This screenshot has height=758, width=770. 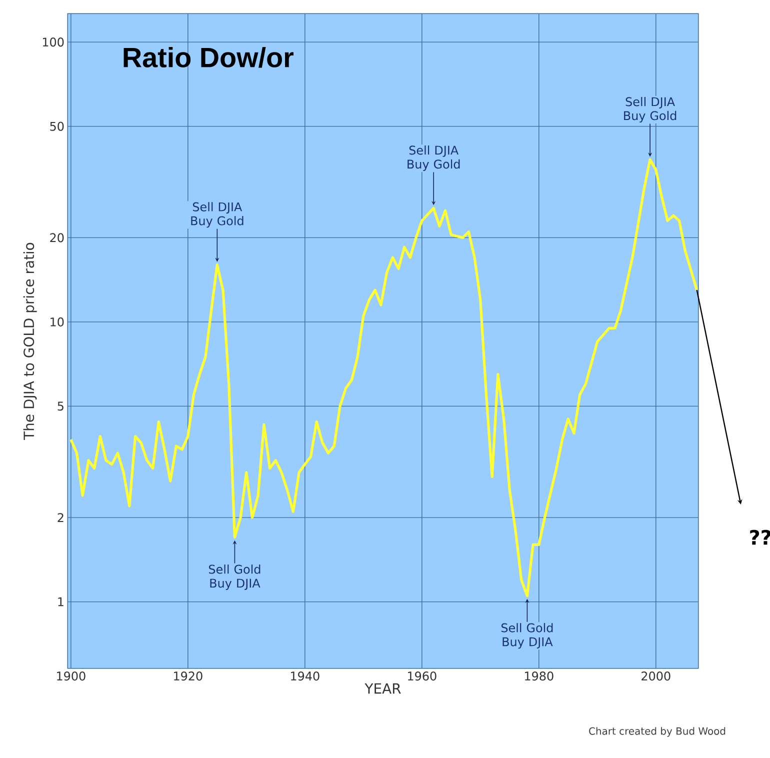 I want to click on x-tick-label: 2000, so click(x=656, y=676).